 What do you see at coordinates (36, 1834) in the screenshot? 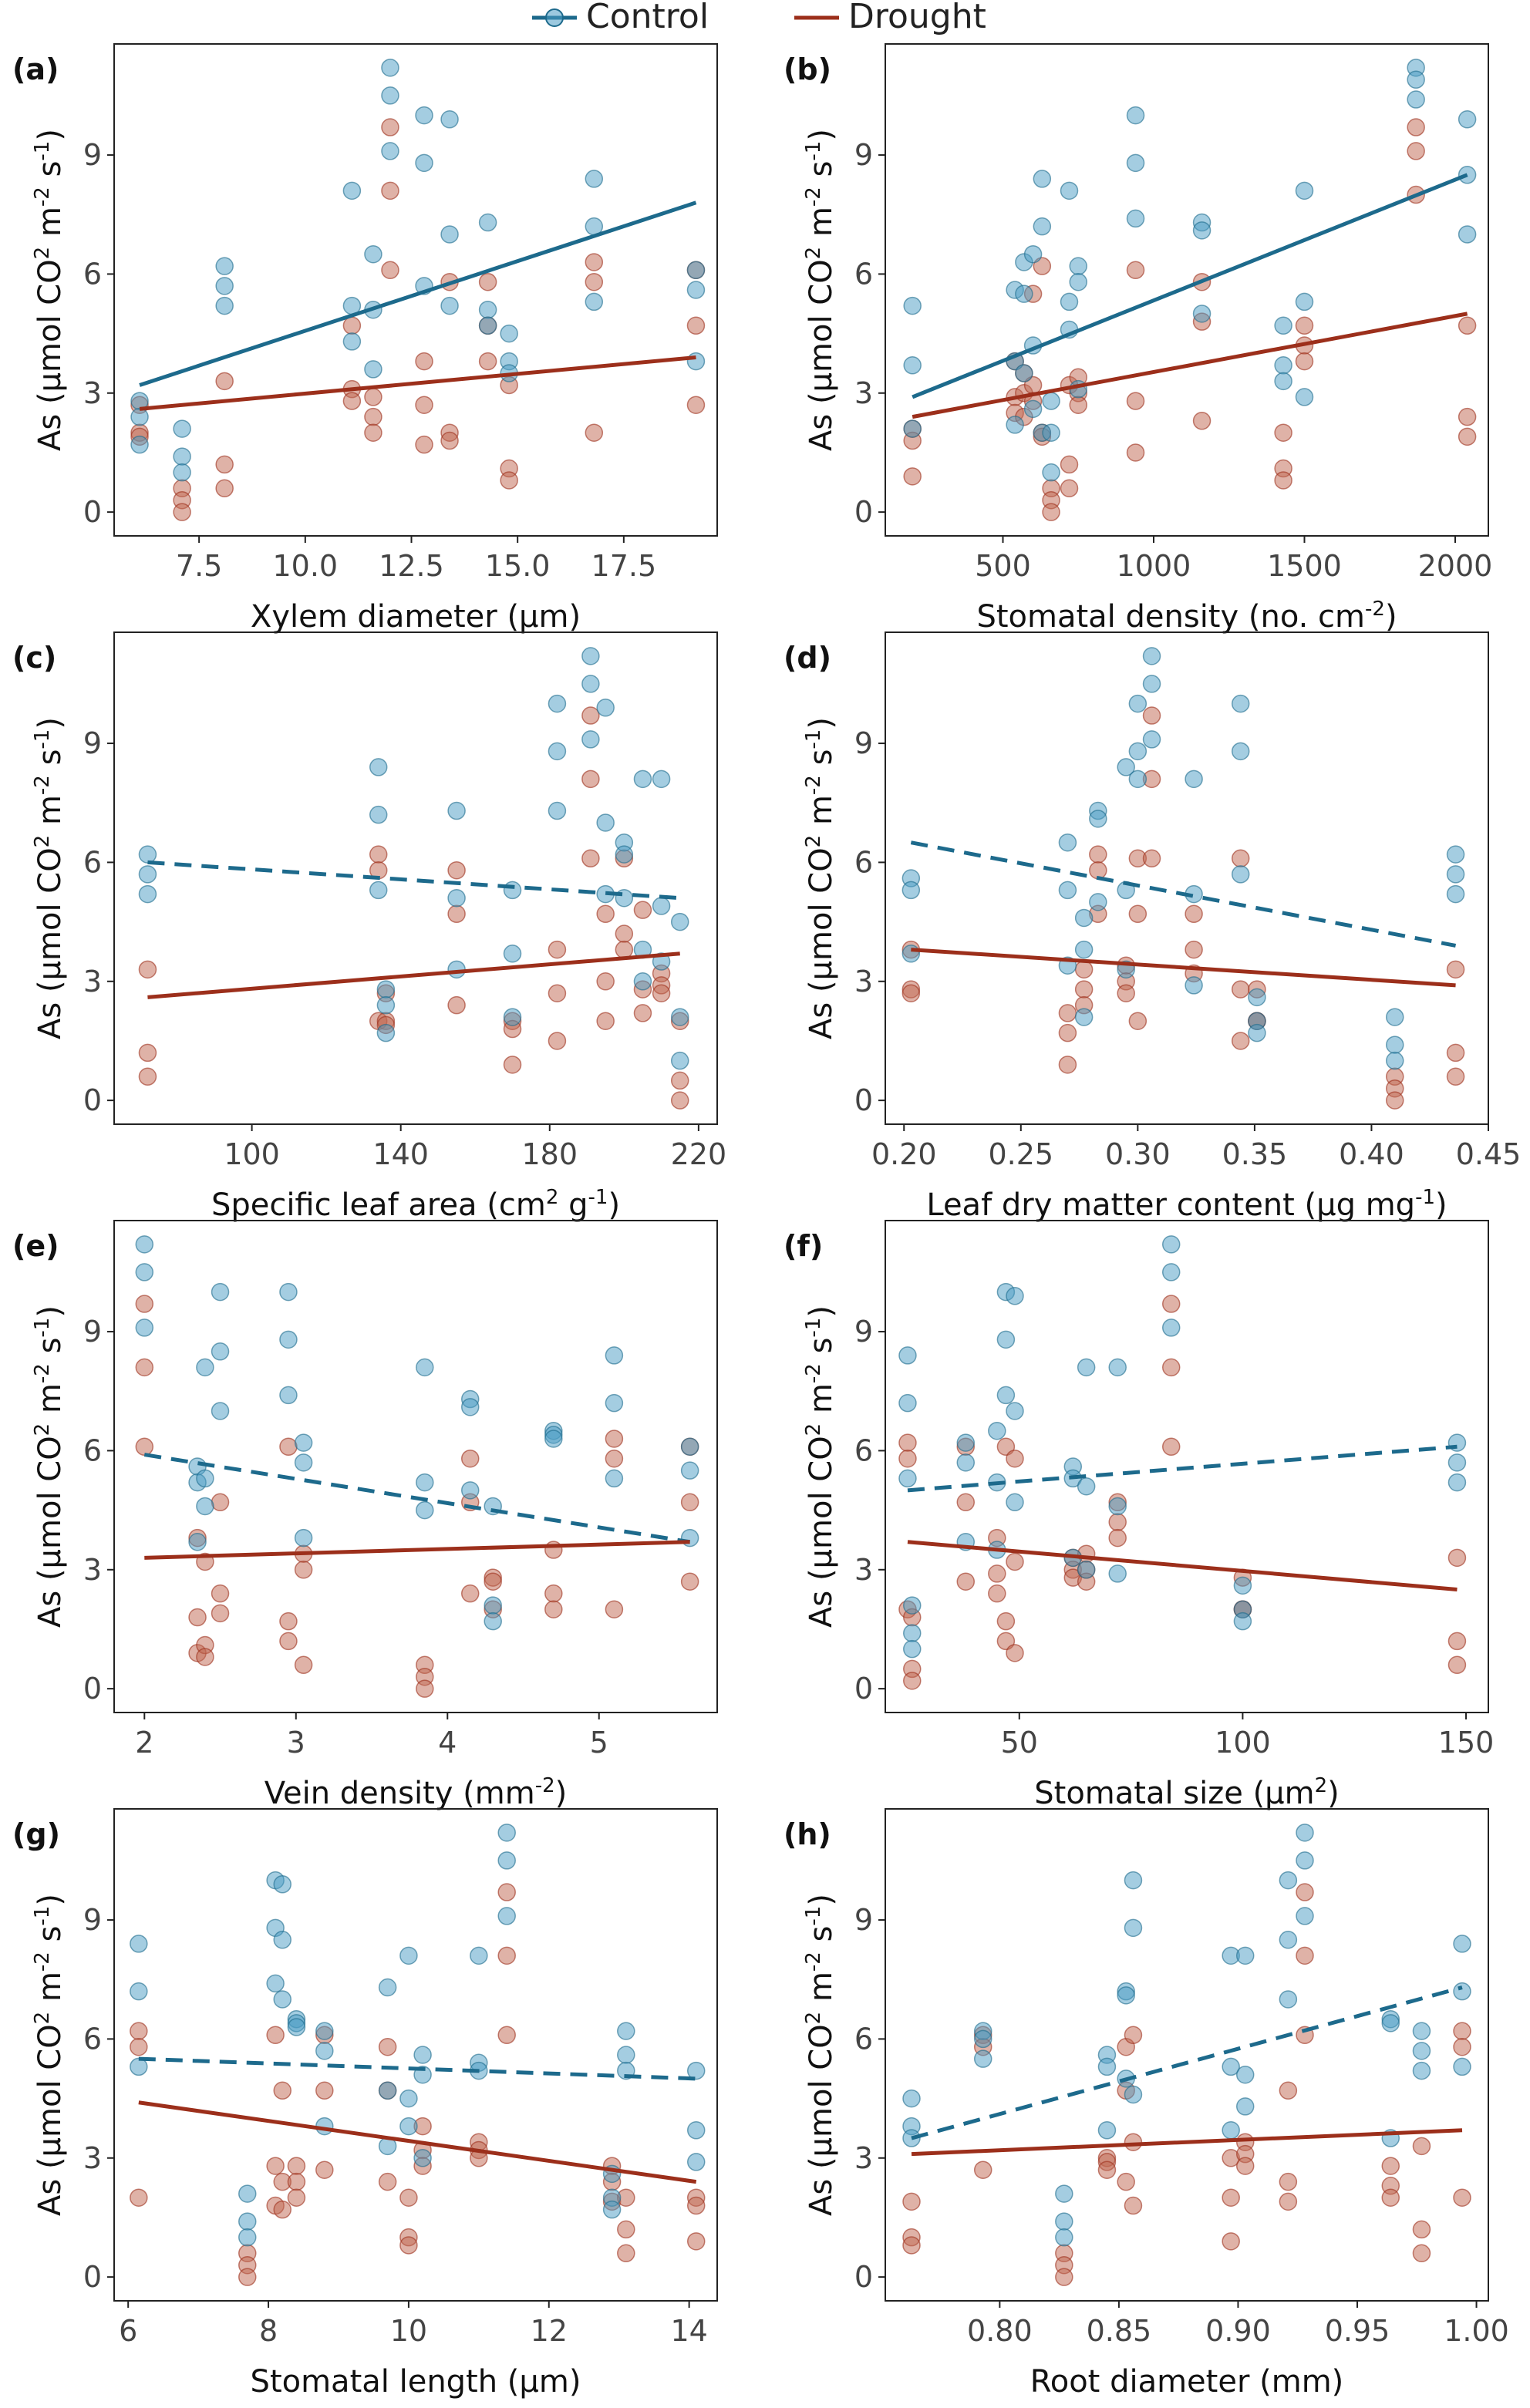
I see `panel-label: (g)` at bounding box center [36, 1834].